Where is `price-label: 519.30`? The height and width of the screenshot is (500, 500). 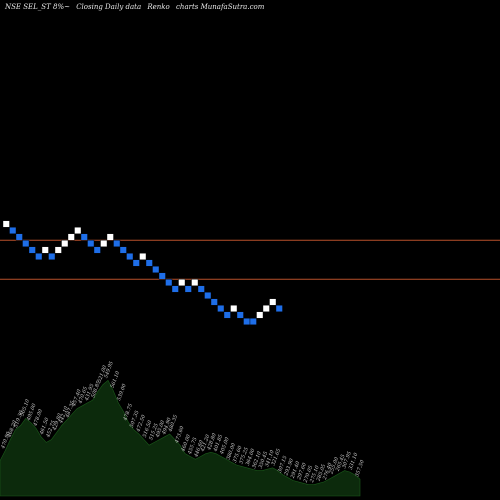 price-label: 519.30 is located at coordinates (19, 418).